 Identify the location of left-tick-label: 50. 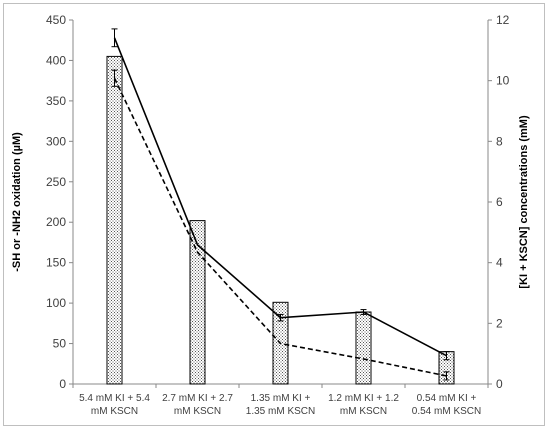
(60, 344).